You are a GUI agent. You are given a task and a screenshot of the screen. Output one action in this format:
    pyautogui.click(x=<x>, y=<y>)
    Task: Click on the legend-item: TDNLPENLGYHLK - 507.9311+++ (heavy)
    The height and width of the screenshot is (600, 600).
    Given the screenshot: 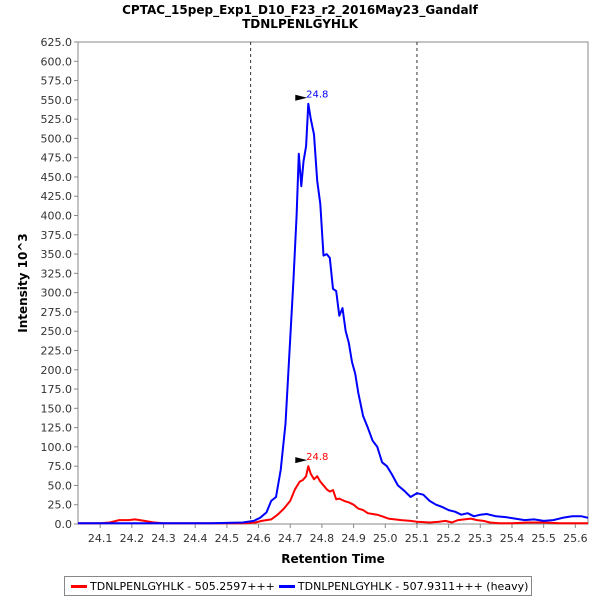 What is the action you would take?
    pyautogui.click(x=403, y=586)
    